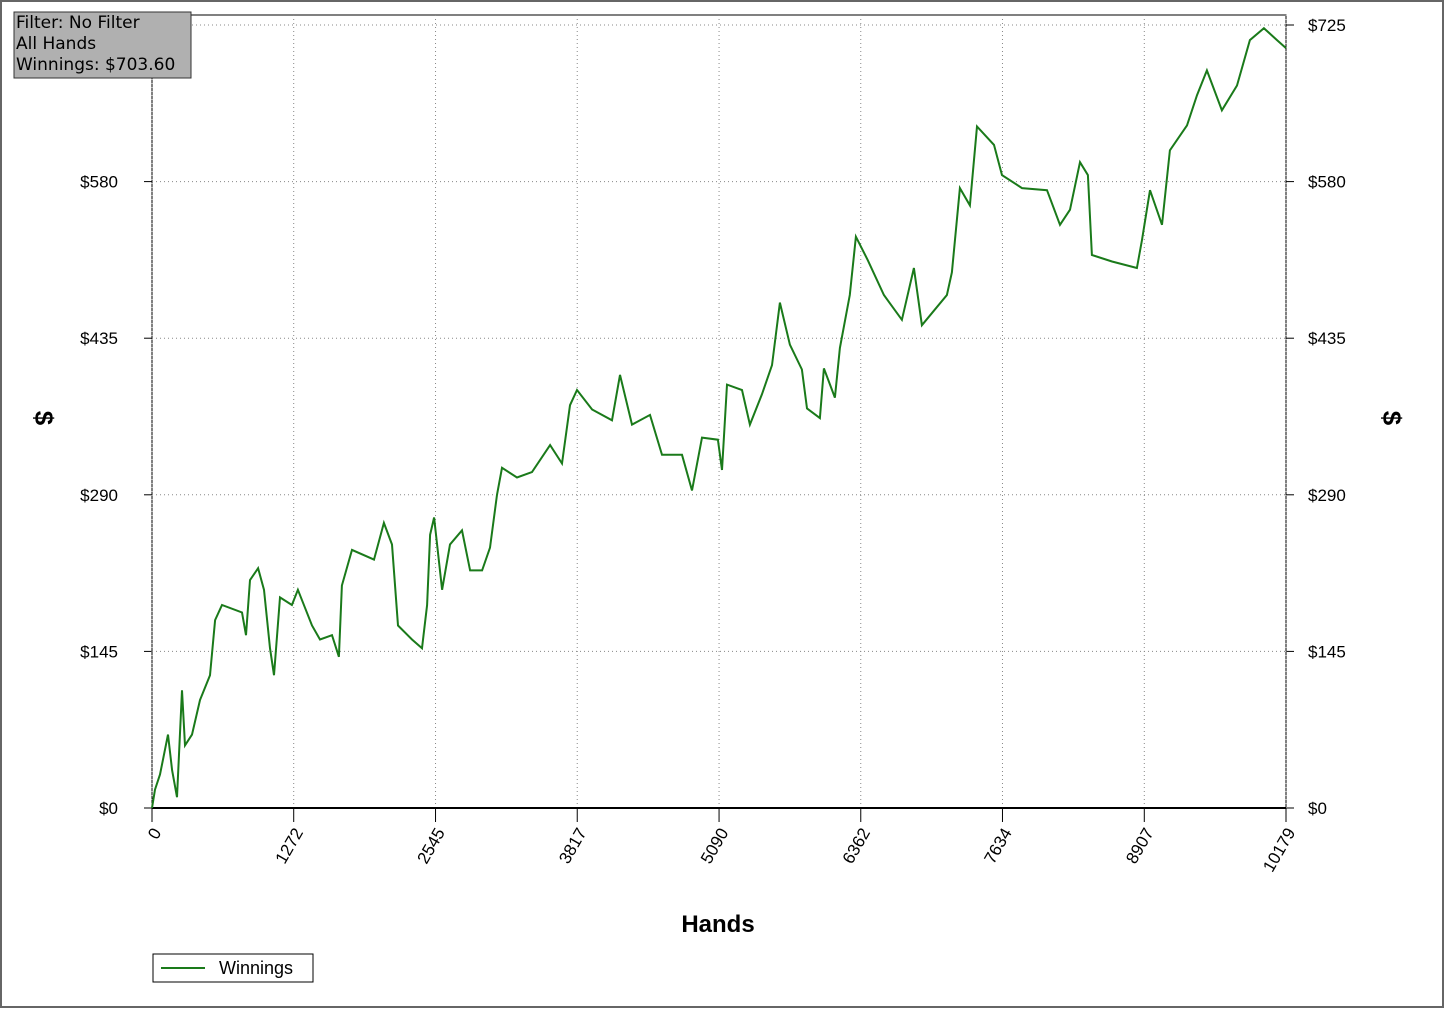 The height and width of the screenshot is (1010, 1446). I want to click on x-tick-label: 8907, so click(1139, 846).